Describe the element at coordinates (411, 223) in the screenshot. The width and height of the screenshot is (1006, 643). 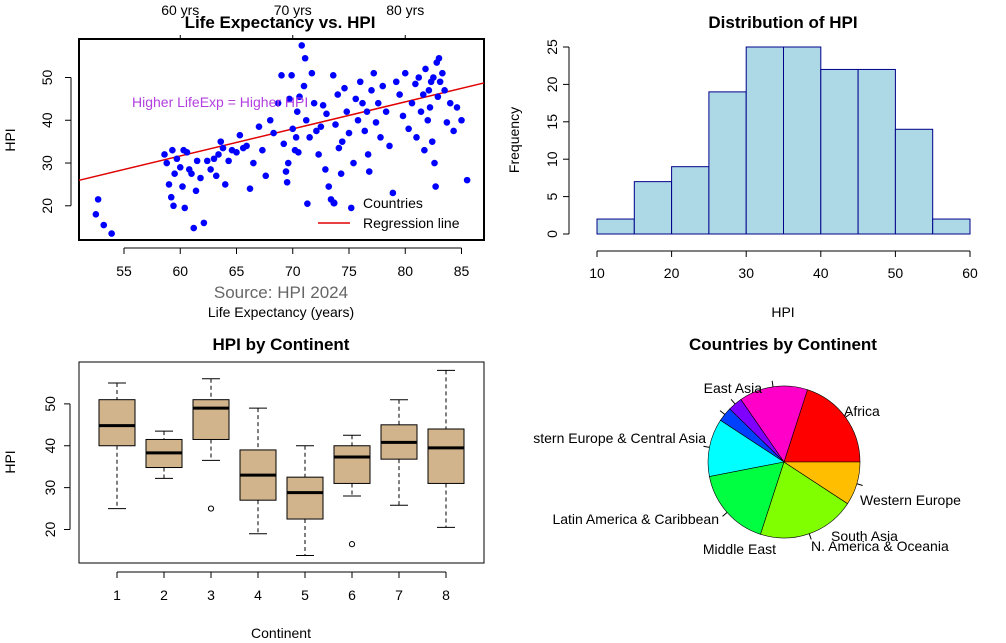
I see `legend-regression: Regression line` at that location.